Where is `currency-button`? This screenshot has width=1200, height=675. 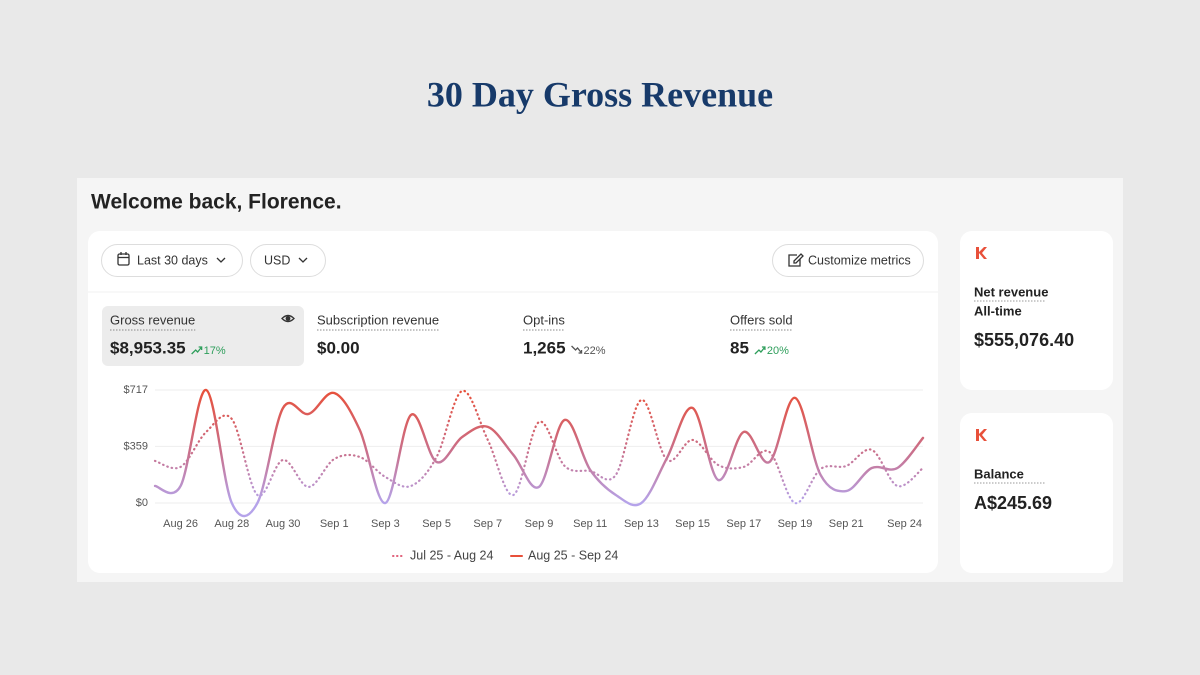
currency-button is located at coordinates (288, 260).